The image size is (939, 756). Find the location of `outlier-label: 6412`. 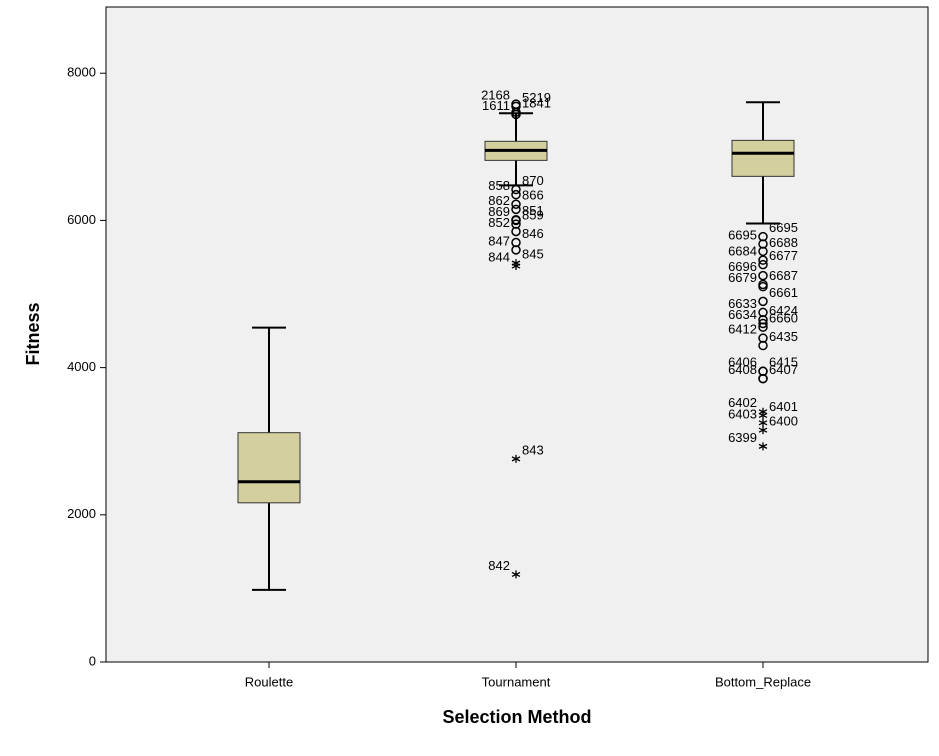

outlier-label: 6412 is located at coordinates (742, 329).